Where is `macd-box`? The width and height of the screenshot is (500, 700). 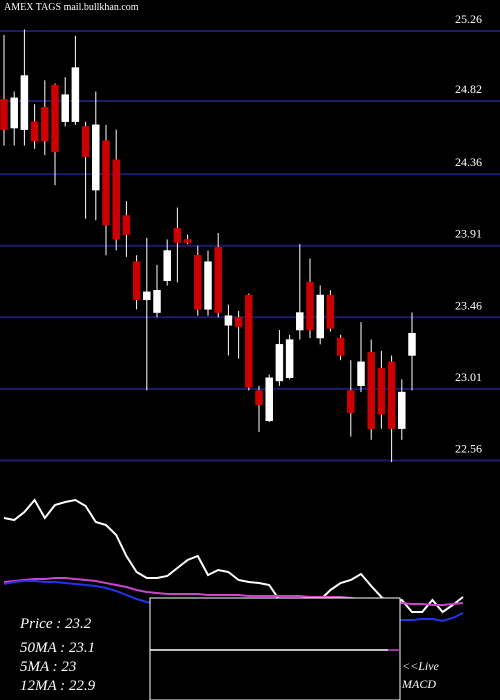
macd-box is located at coordinates (275, 648).